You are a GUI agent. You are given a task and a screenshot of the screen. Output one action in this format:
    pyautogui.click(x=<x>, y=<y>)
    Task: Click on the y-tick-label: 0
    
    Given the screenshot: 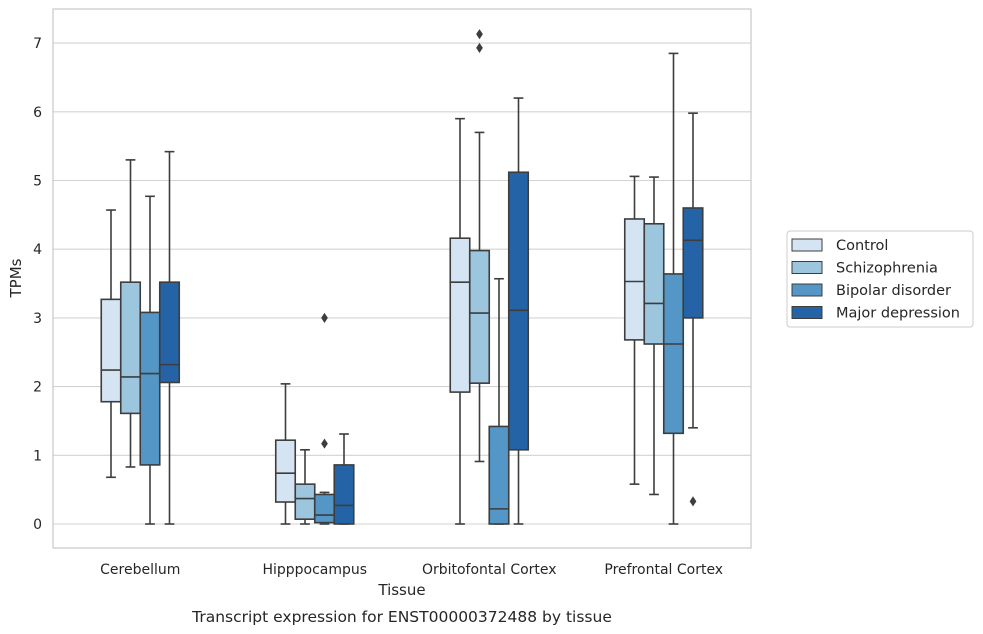 What is the action you would take?
    pyautogui.click(x=37, y=525)
    